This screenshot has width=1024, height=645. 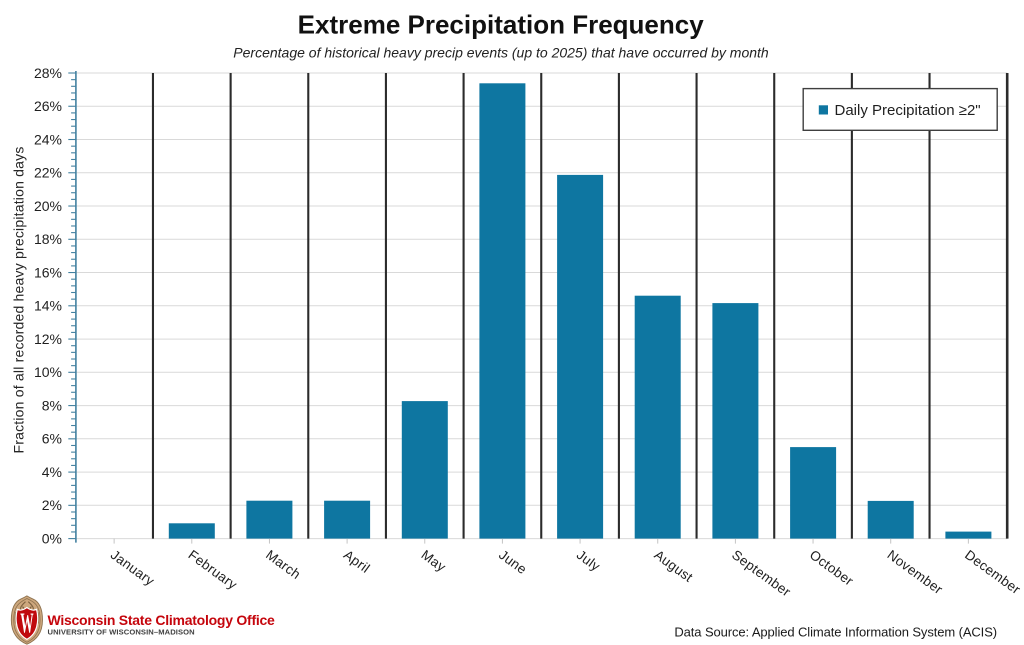 What do you see at coordinates (48, 372) in the screenshot?
I see `svg-text: 10%` at bounding box center [48, 372].